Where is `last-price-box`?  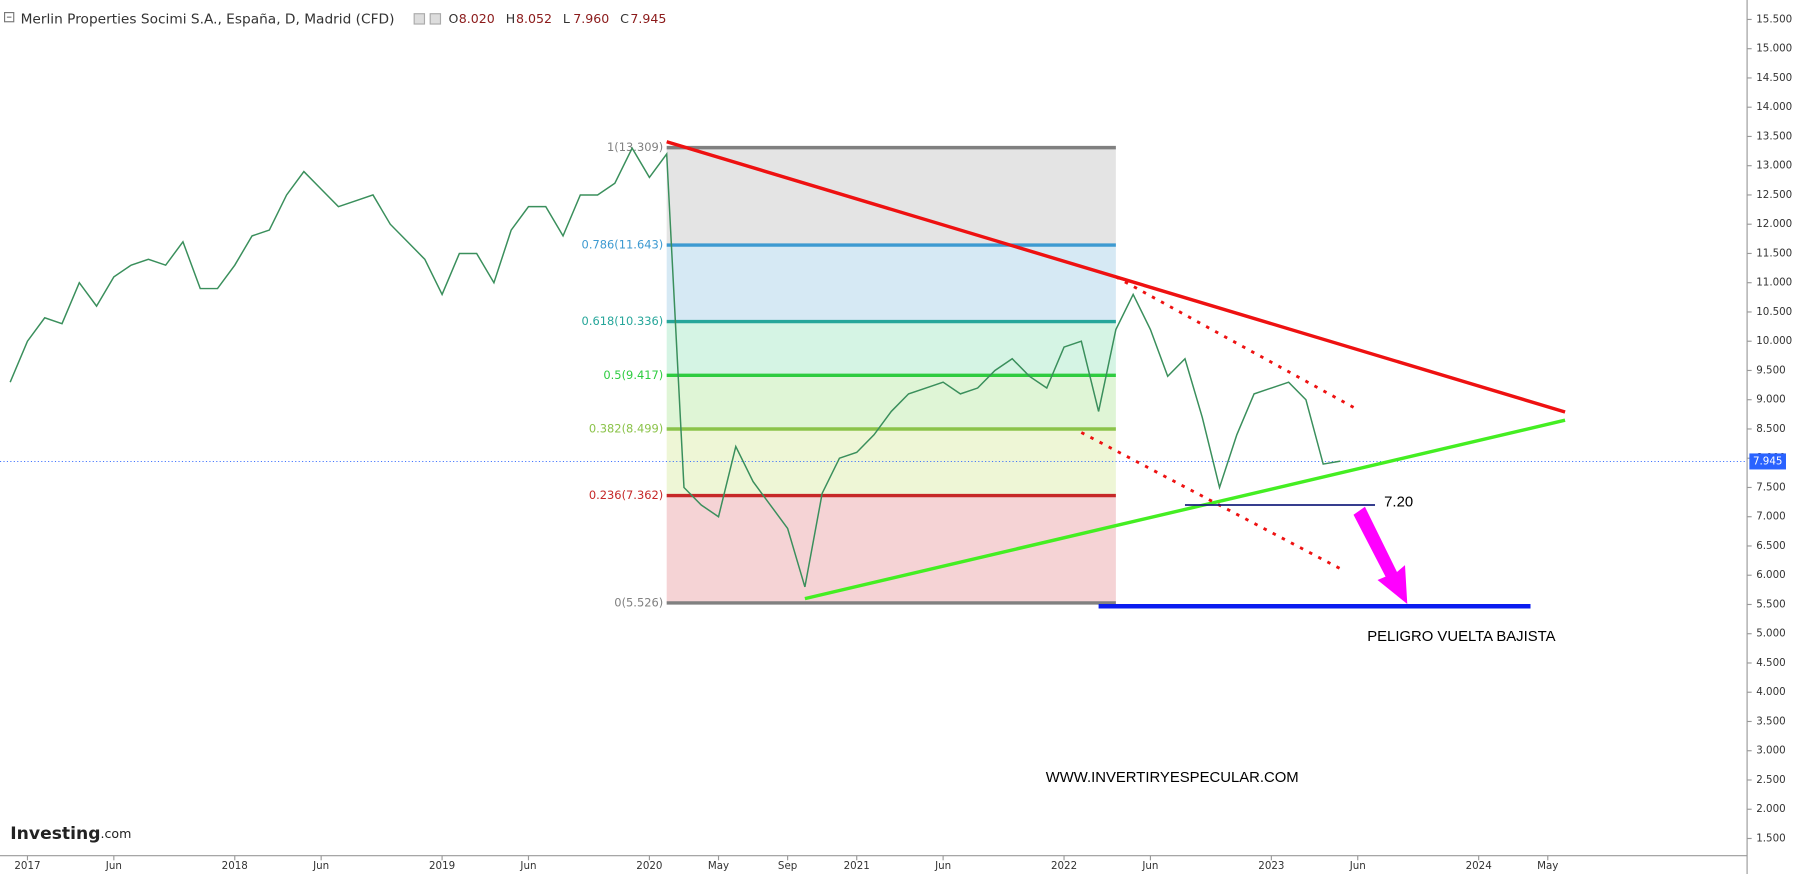
last-price-box is located at coordinates (1767, 461).